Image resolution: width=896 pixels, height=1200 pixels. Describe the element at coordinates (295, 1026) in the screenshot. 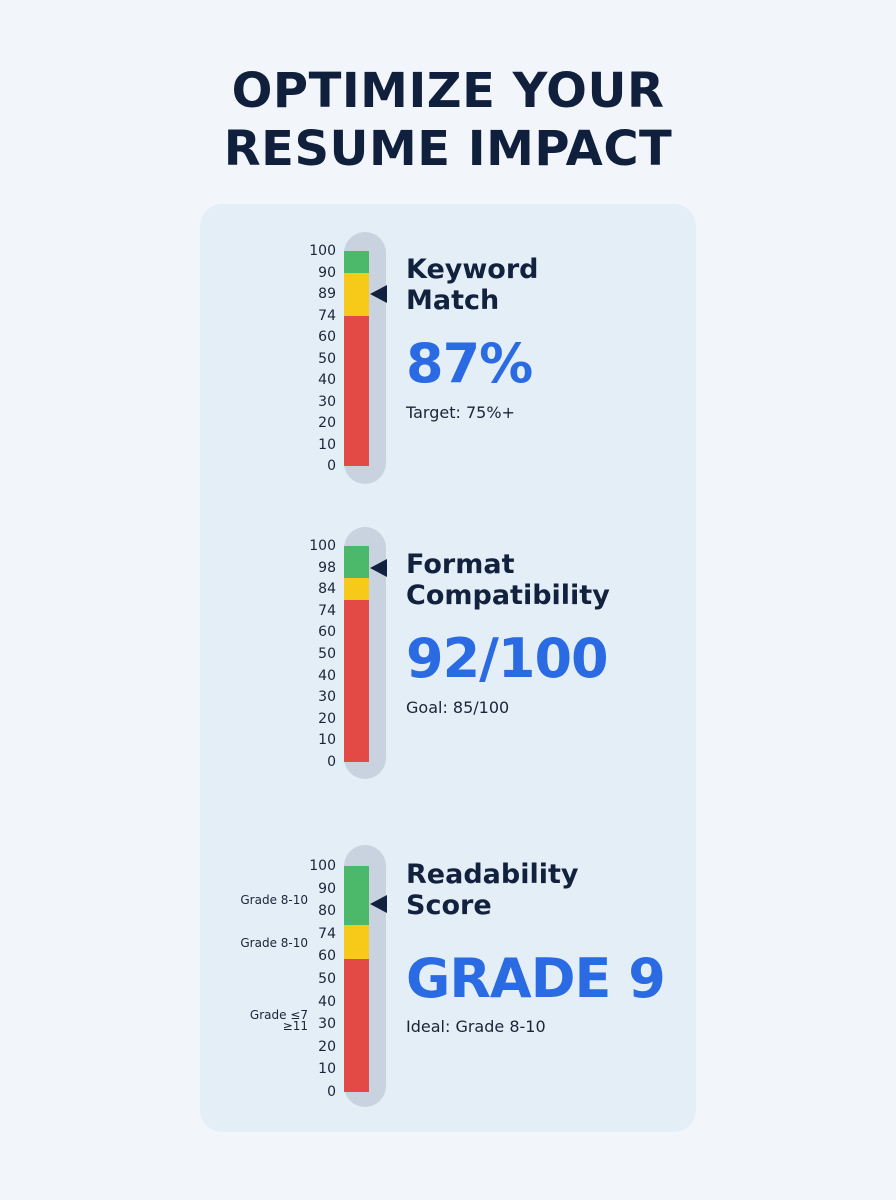

I see `grade-band-label: ≥11` at that location.